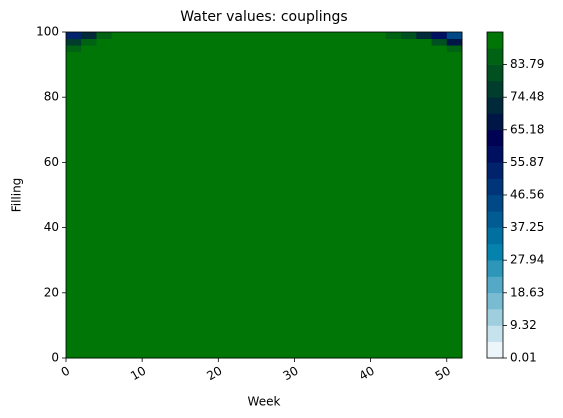 This screenshot has height=418, width=563. I want to click on colorbar-tick-label: 37.25, so click(527, 227).